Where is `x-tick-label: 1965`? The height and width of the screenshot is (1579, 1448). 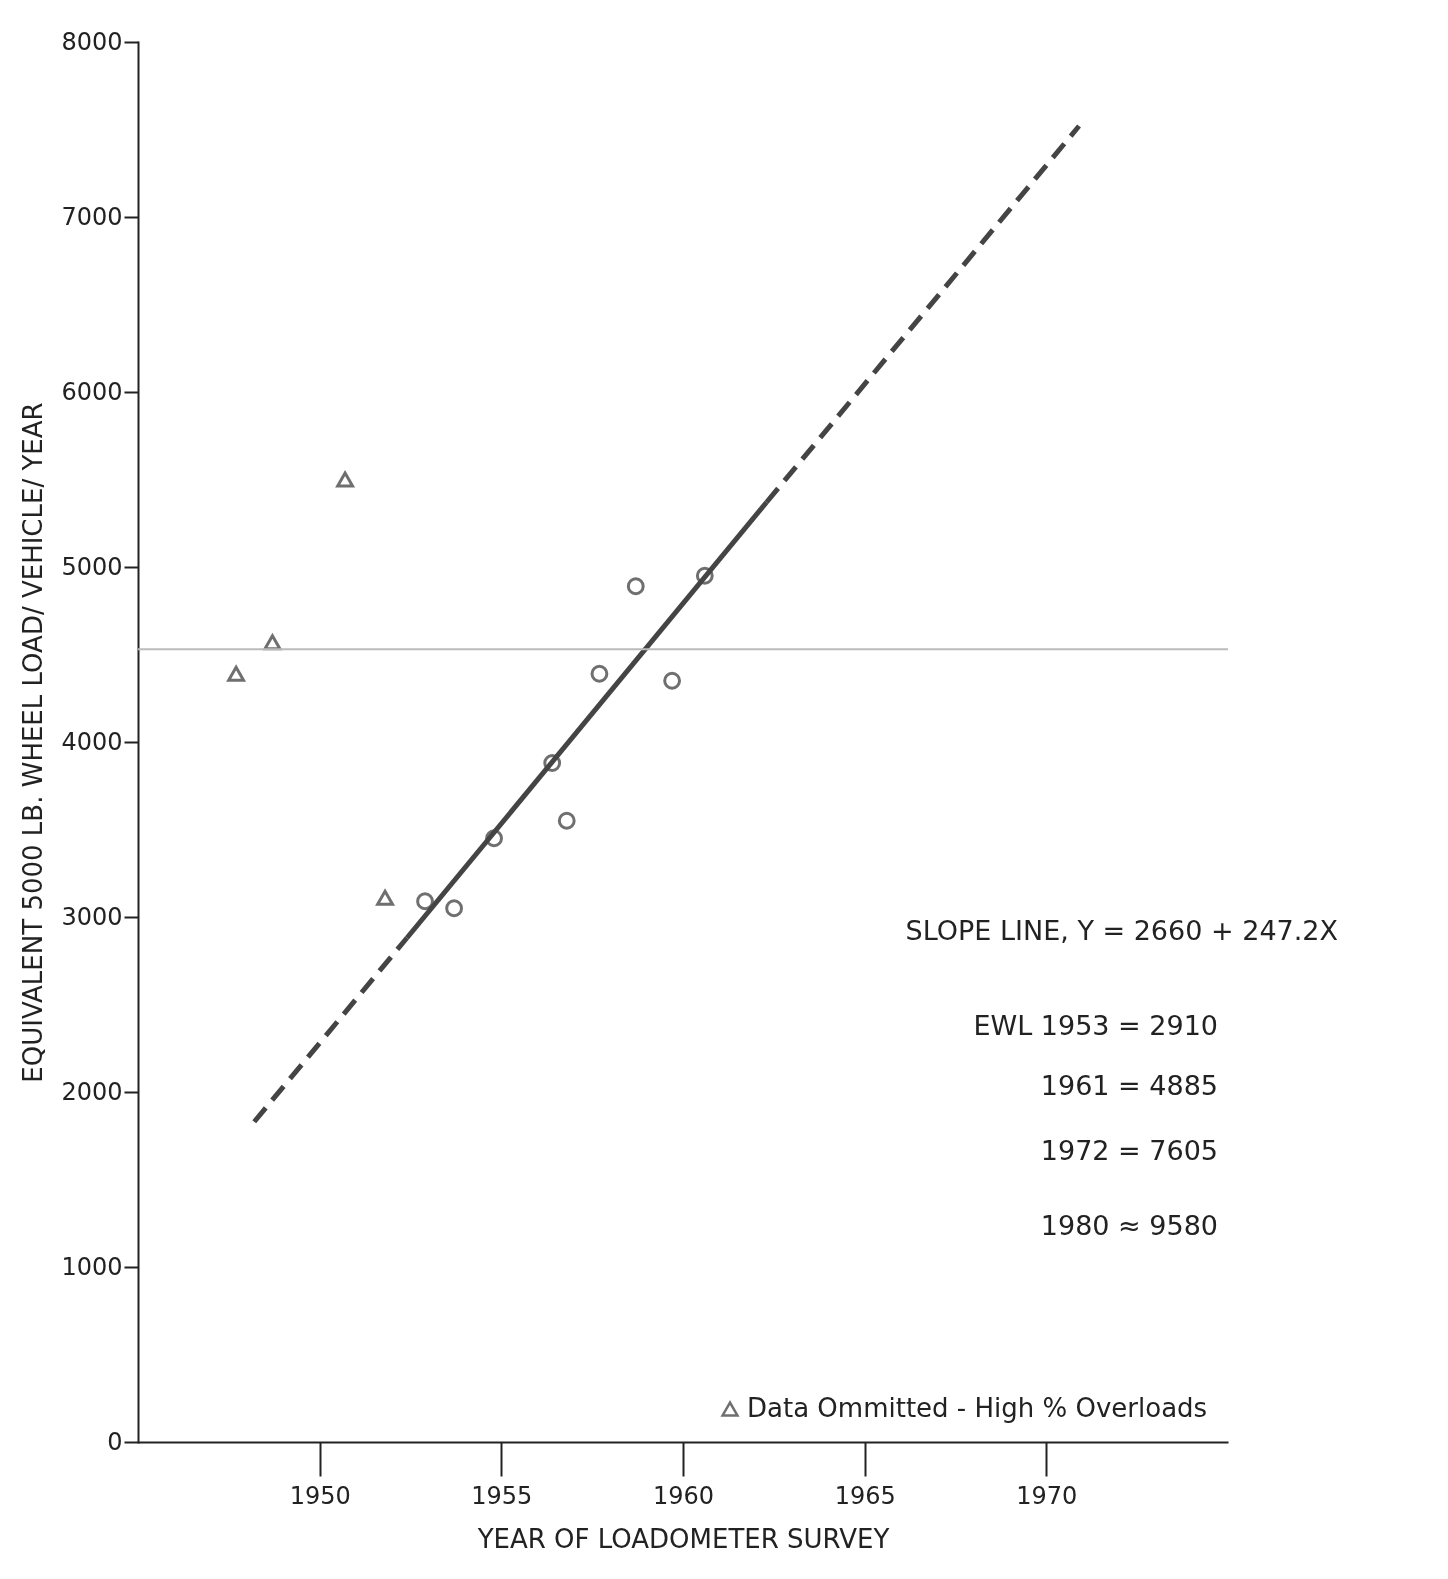 x-tick-label: 1965 is located at coordinates (865, 1495).